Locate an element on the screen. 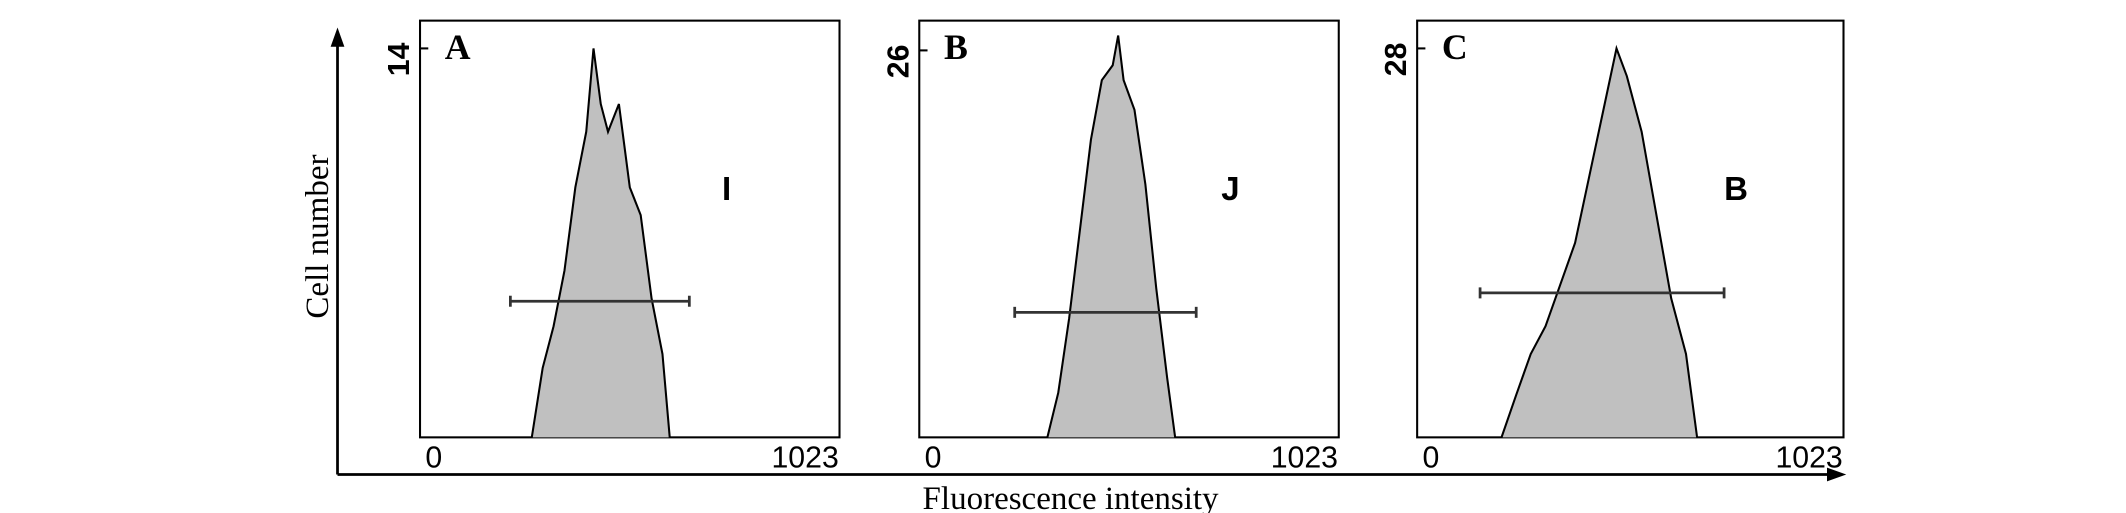  gate-marker-label: I is located at coordinates (726, 188).